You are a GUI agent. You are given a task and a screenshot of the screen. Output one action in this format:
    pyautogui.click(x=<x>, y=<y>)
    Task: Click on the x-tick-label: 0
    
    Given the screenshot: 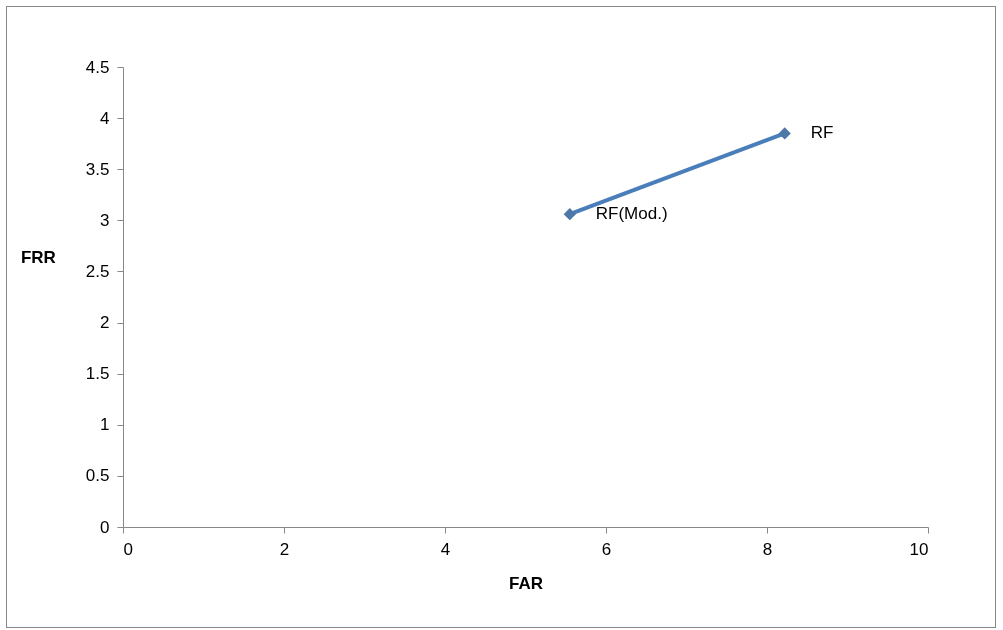 What is the action you would take?
    pyautogui.click(x=128, y=549)
    